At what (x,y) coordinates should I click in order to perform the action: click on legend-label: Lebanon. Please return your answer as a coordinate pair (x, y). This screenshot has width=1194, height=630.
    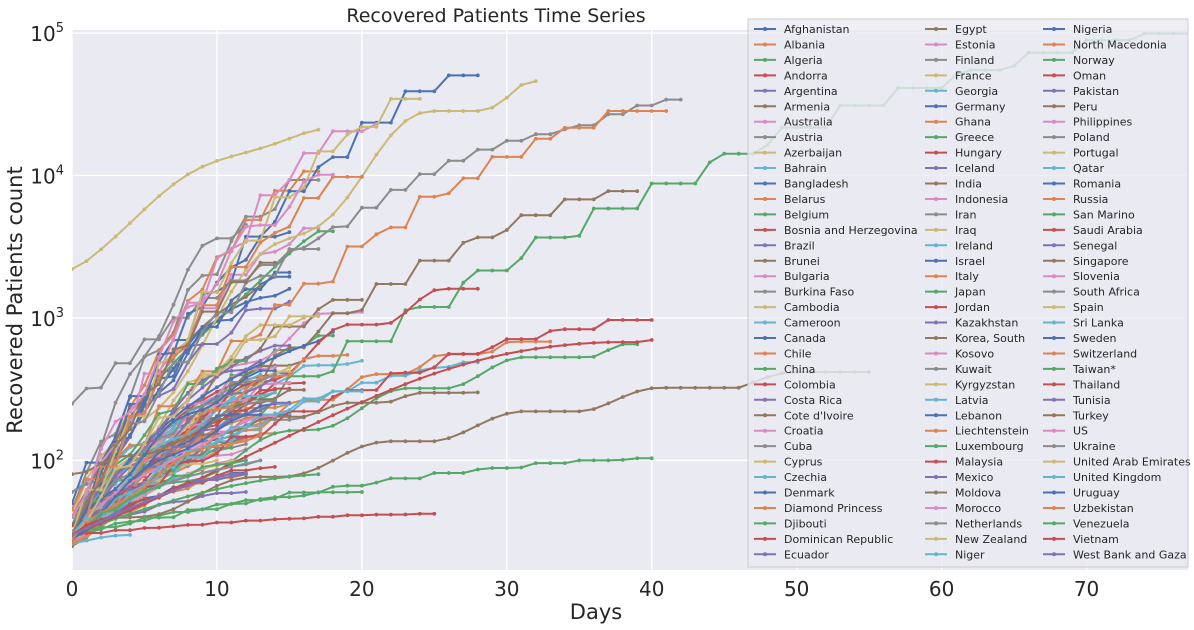
    Looking at the image, I should click on (978, 415).